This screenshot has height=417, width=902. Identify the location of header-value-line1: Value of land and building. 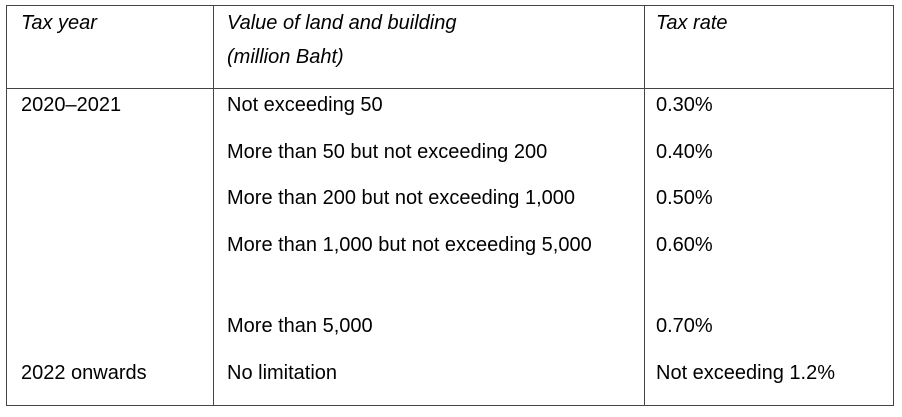
(342, 23).